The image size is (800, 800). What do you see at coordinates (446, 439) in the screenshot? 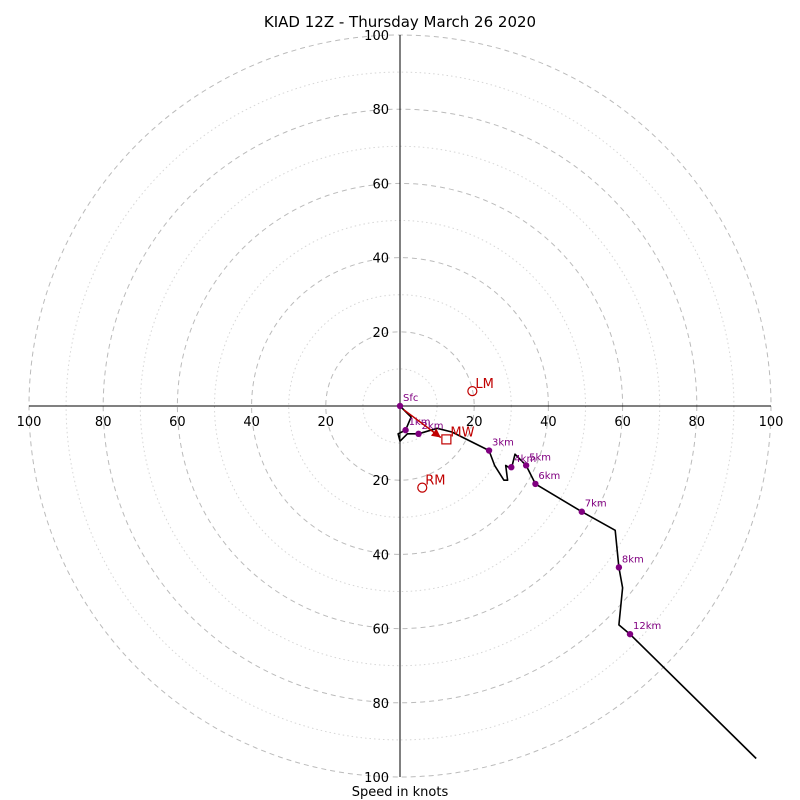
I see `mean-wind-marker` at bounding box center [446, 439].